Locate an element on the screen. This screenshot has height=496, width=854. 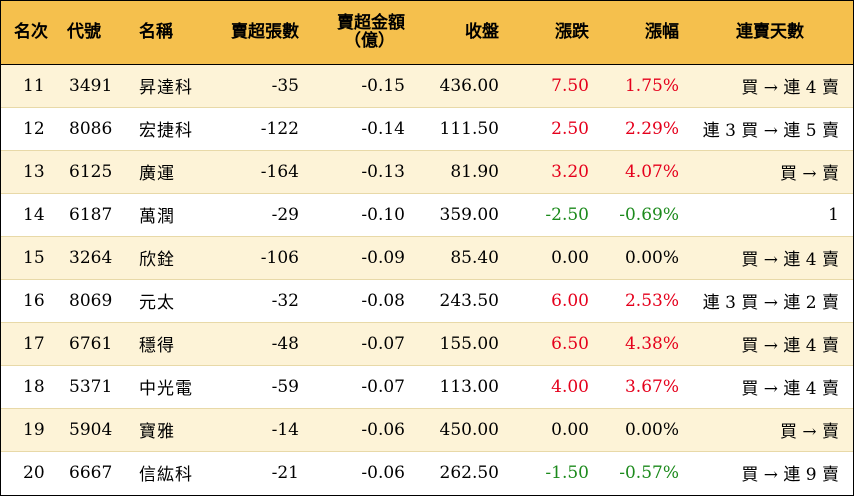
header-code: 代號 is located at coordinates (84, 32).